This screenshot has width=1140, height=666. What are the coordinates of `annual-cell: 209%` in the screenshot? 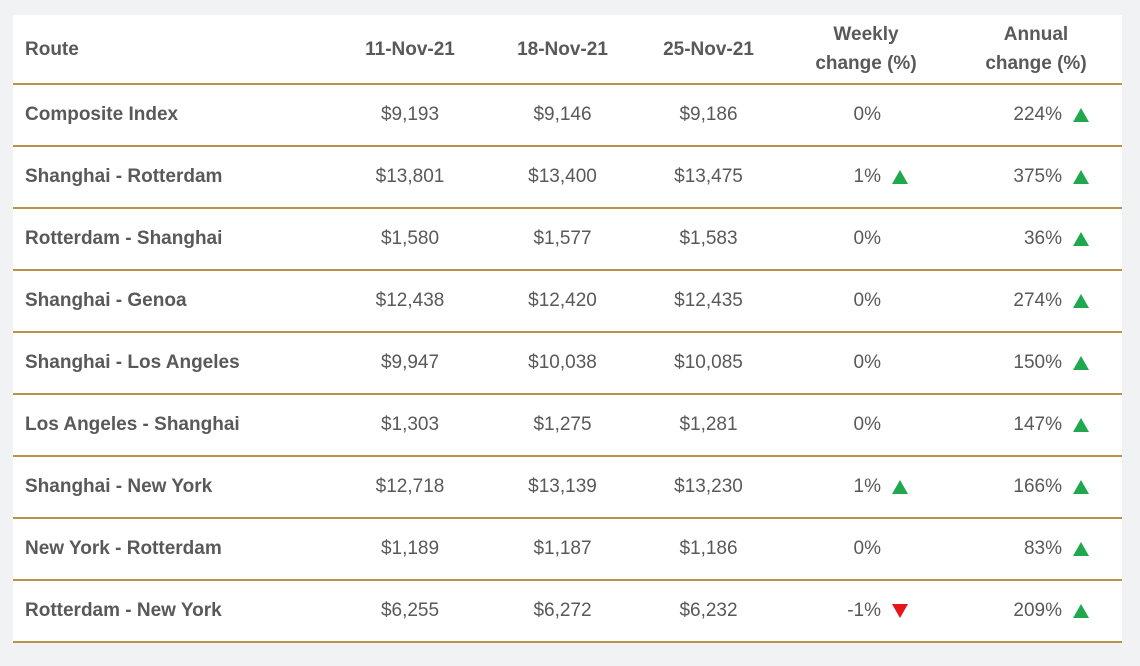 It's located at (1036, 611).